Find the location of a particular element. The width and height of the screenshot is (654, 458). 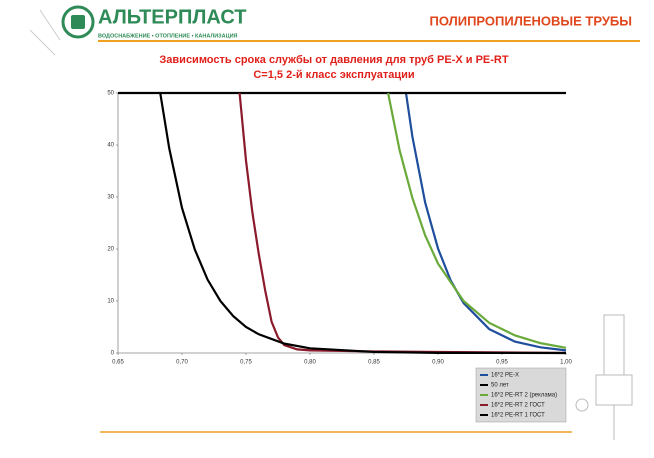

x-tick-label: 0,70 is located at coordinates (182, 363).